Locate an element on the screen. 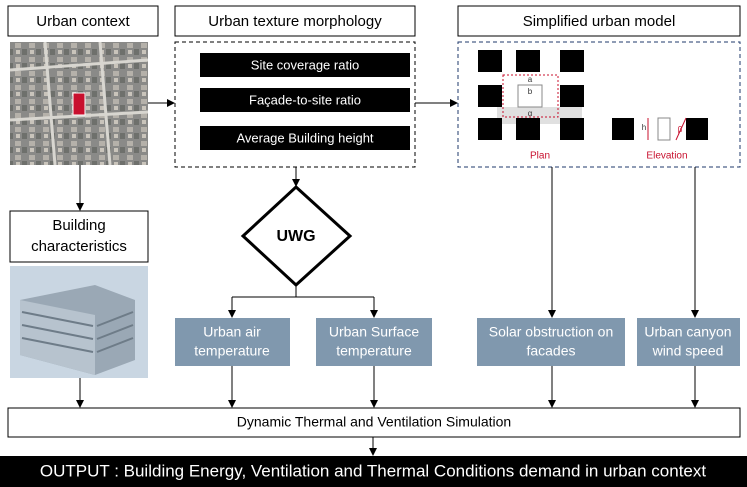 The height and width of the screenshot is (487, 747). elevation-caption: Elevation is located at coordinates (666, 156).